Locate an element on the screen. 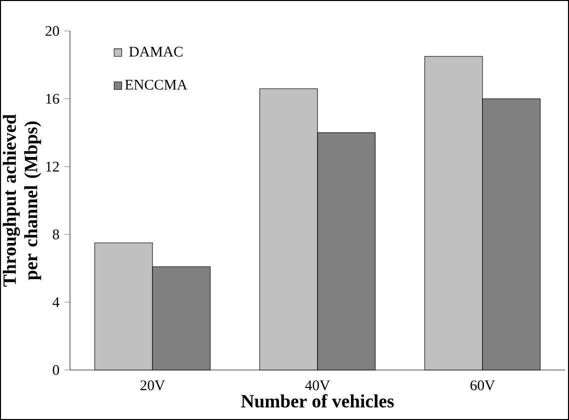 This screenshot has height=420, width=569. y-tick-label: 16 is located at coordinates (53, 99).